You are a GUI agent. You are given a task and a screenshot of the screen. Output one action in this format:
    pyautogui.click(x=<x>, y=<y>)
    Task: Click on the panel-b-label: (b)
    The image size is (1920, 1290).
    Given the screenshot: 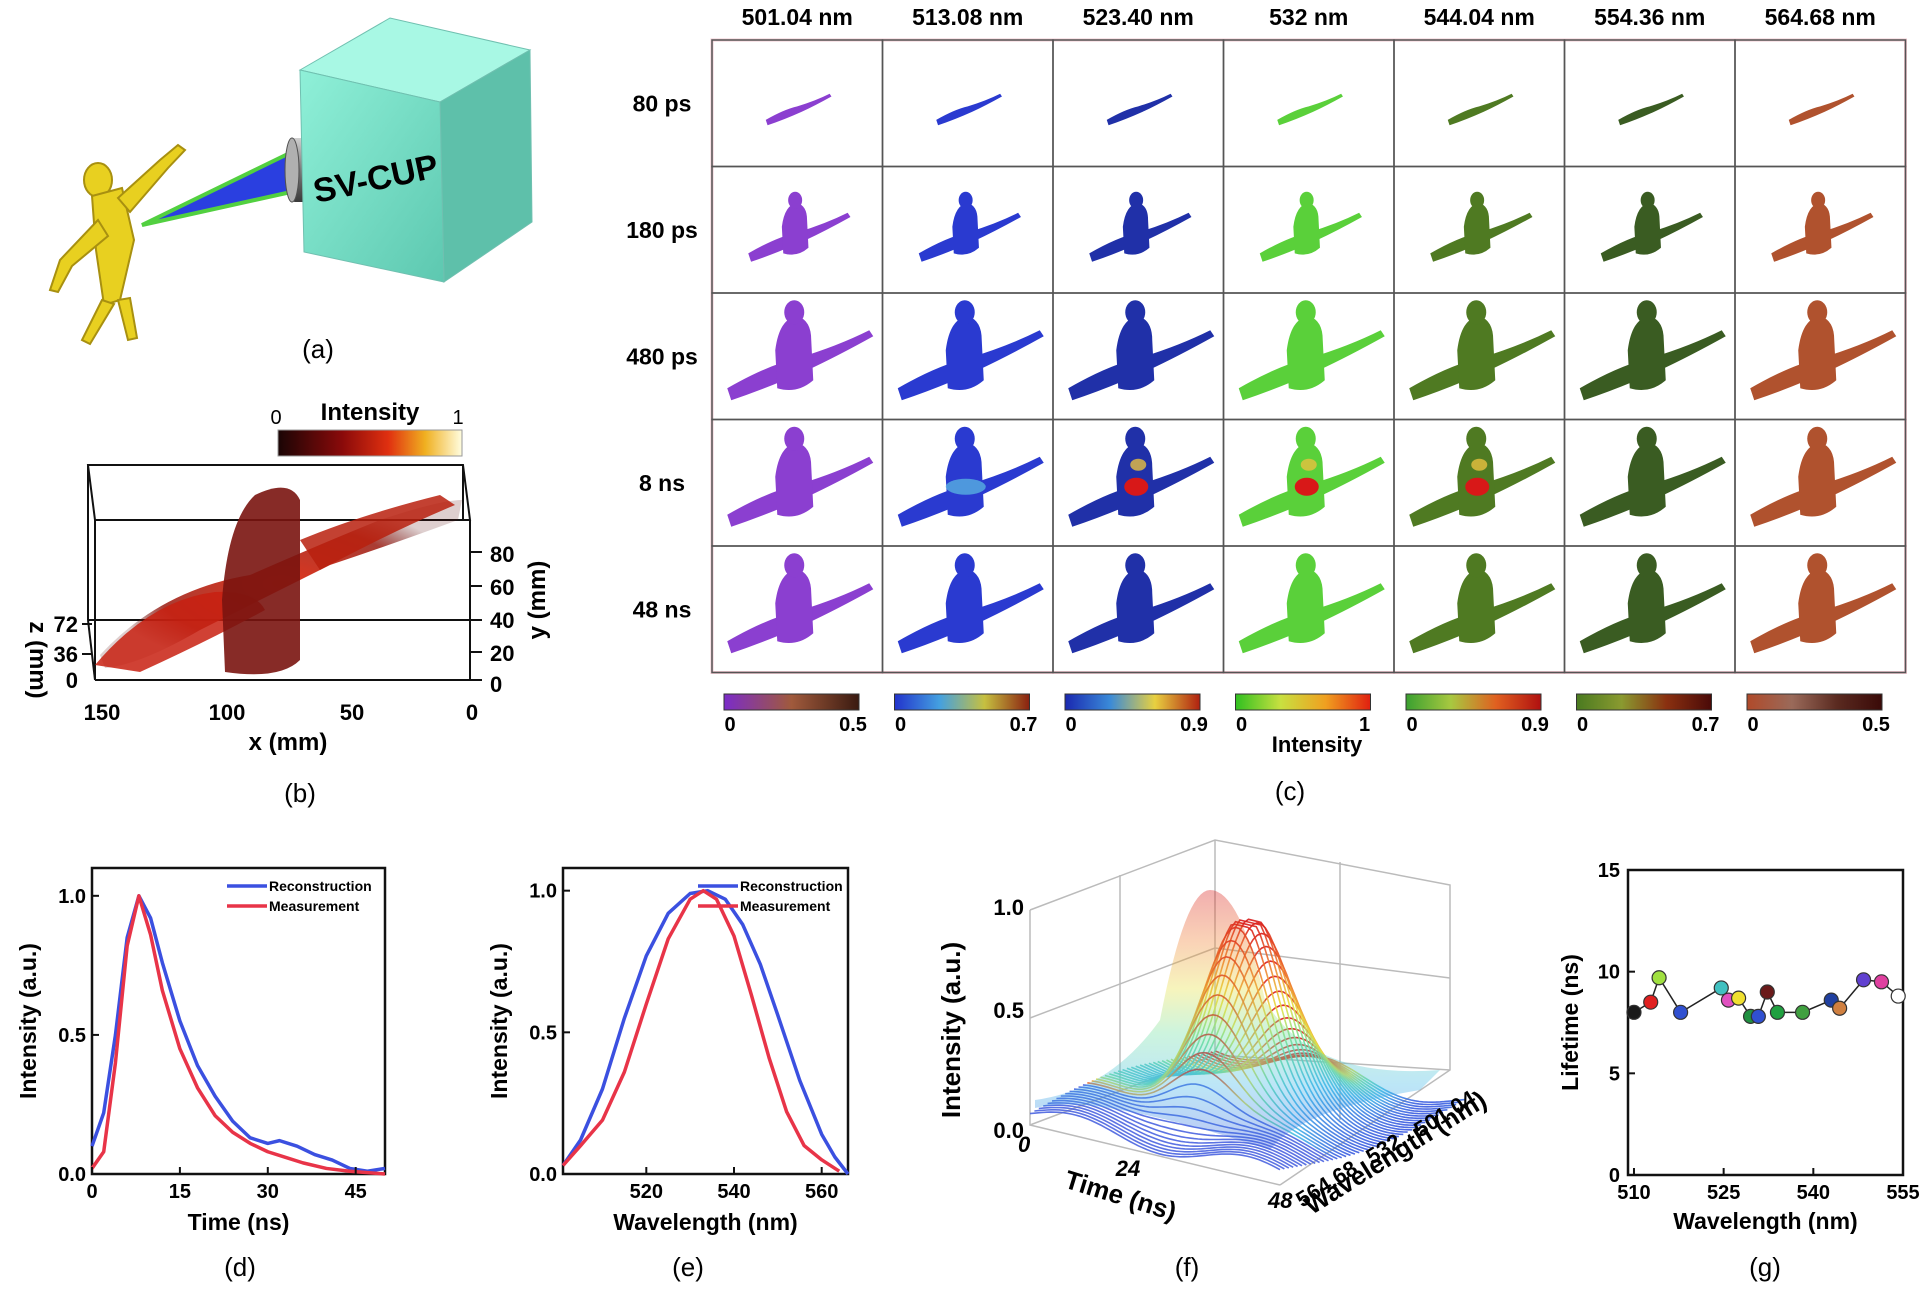 What is the action you would take?
    pyautogui.click(x=300, y=793)
    